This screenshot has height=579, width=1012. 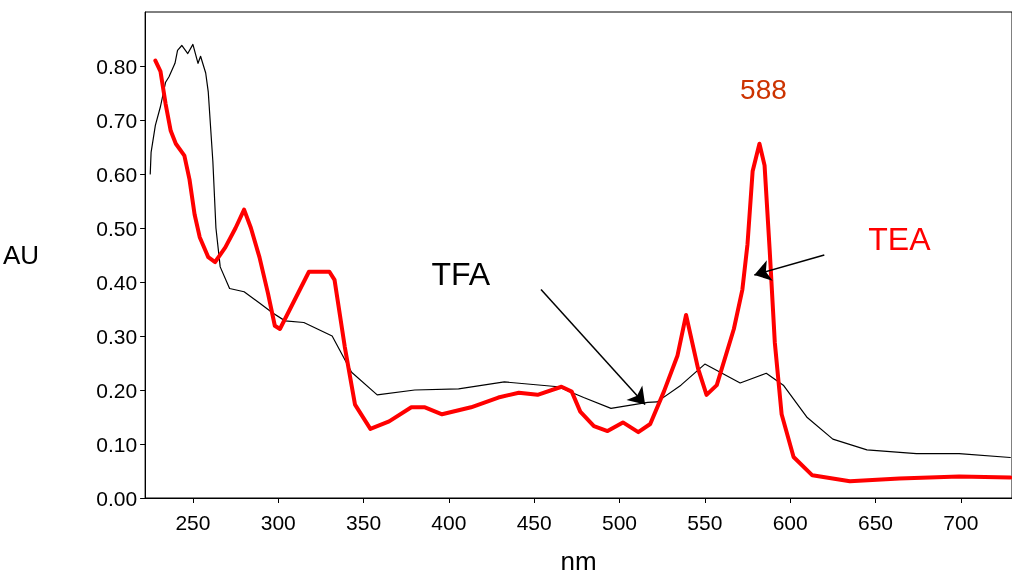 What do you see at coordinates (534, 522) in the screenshot?
I see `x-tick-label: 450` at bounding box center [534, 522].